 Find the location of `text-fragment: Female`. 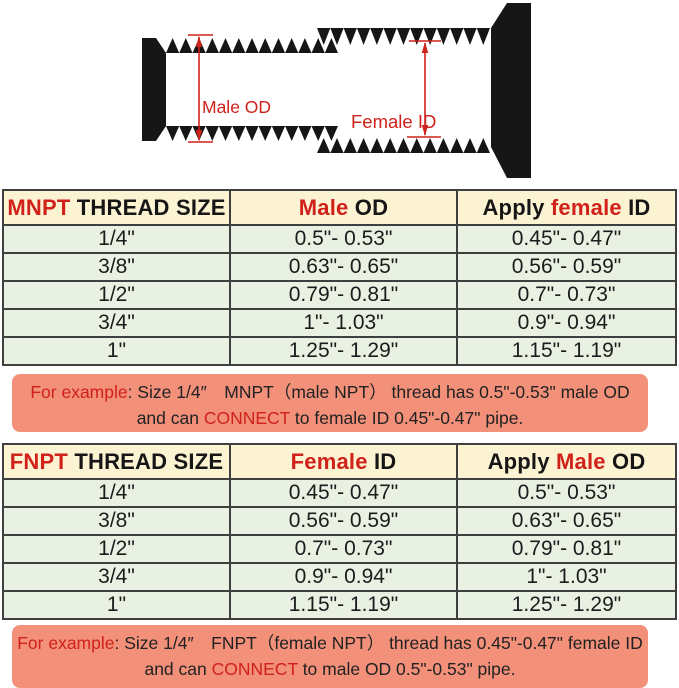

text-fragment: Female is located at coordinates (329, 461).